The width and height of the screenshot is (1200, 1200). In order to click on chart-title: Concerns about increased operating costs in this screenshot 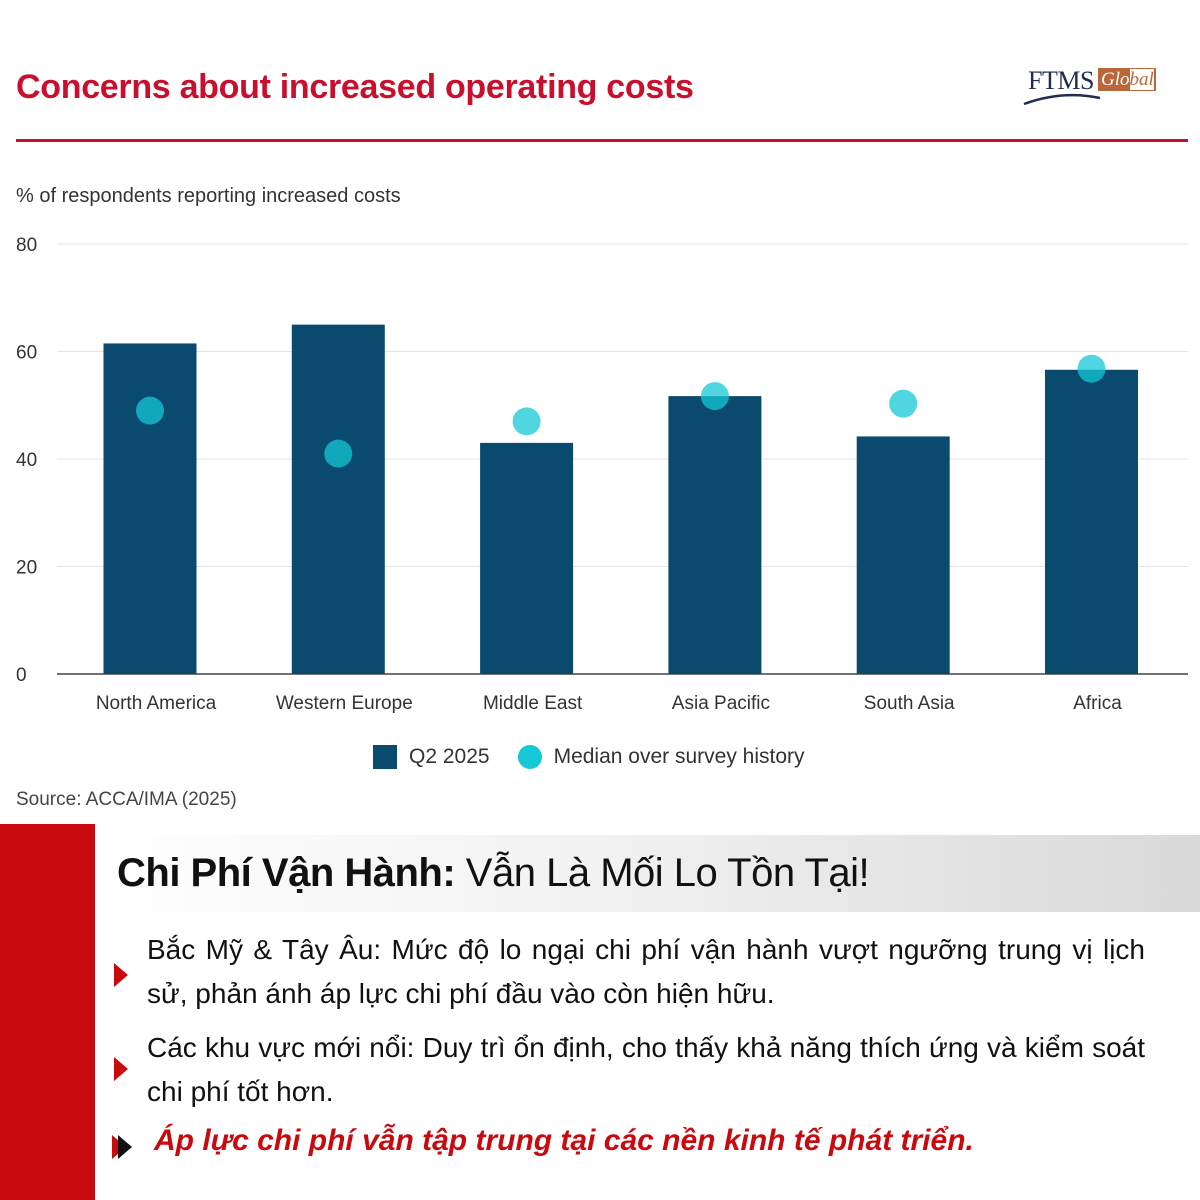, I will do `click(355, 87)`.